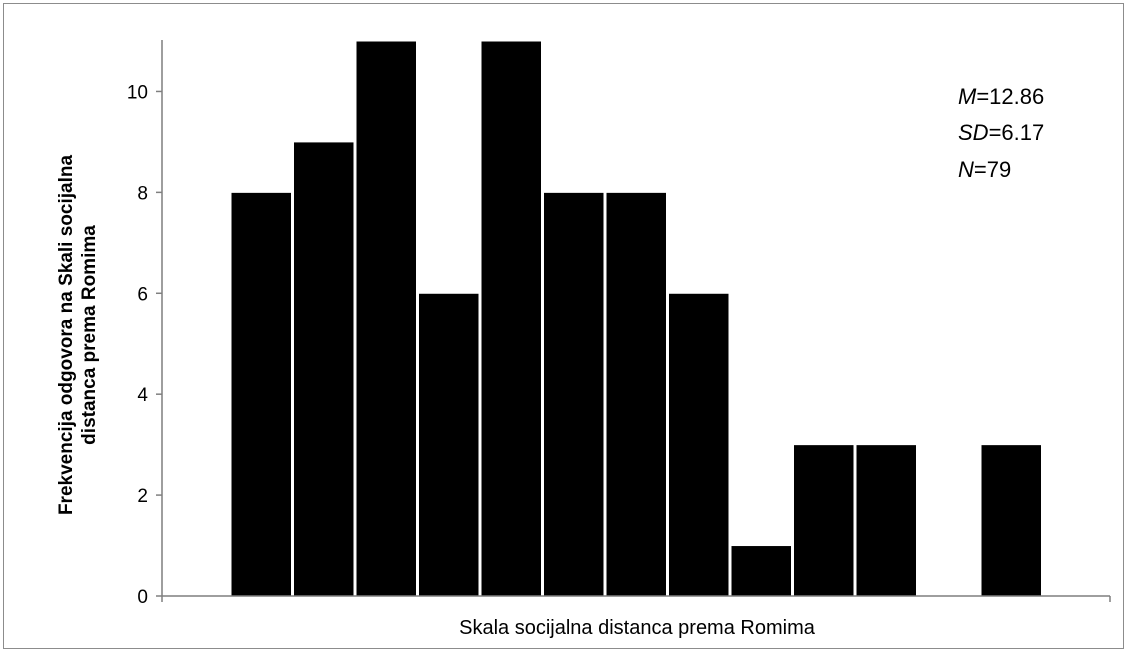 This screenshot has height=654, width=1129. Describe the element at coordinates (973, 132) in the screenshot. I see `stat-sd-symbol: SD` at that location.